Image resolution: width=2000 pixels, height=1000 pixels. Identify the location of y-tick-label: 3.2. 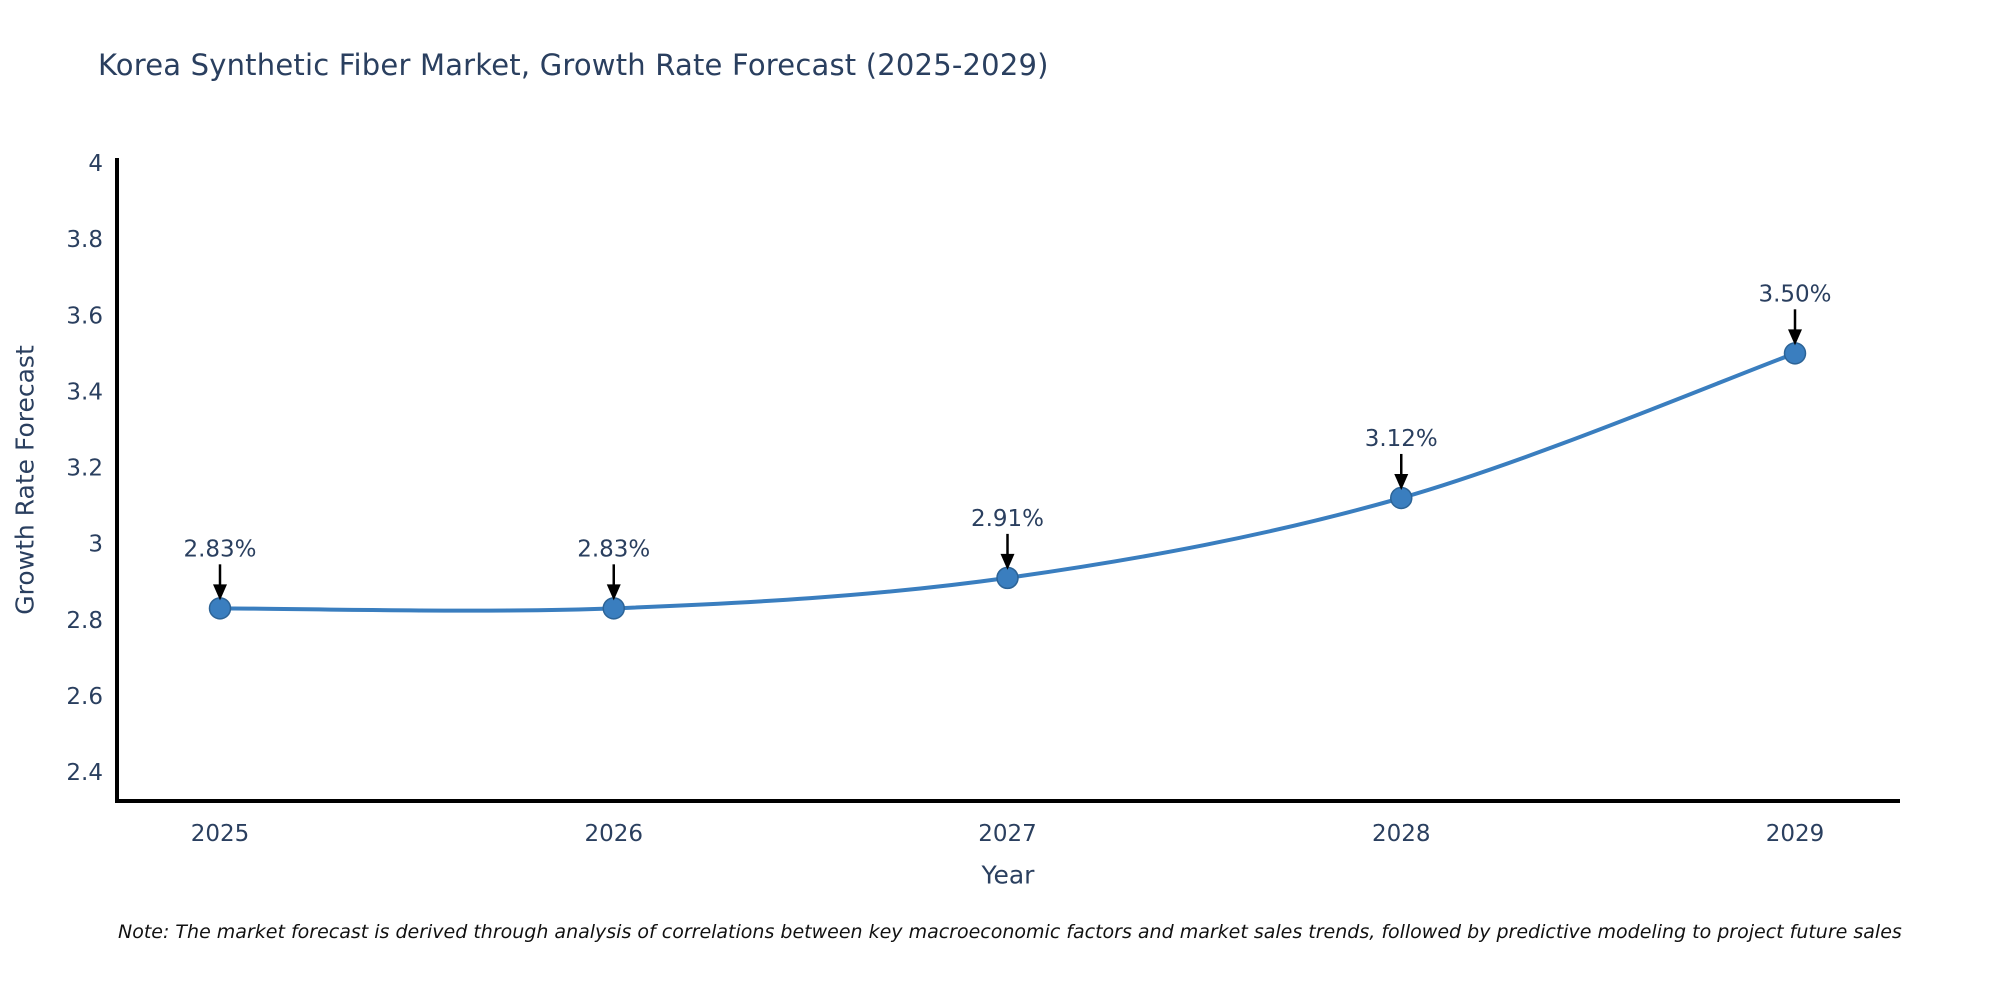
(84, 469).